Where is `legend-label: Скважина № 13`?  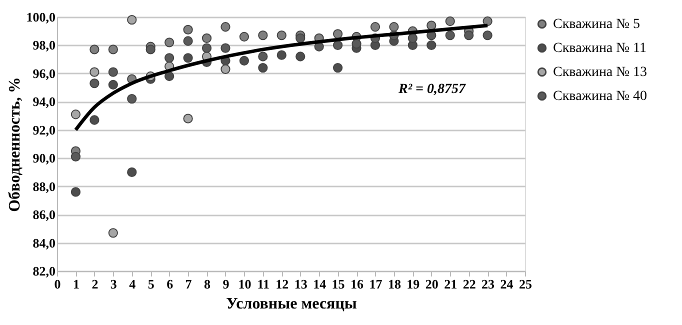
legend-label: Скважина № 13 is located at coordinates (600, 72).